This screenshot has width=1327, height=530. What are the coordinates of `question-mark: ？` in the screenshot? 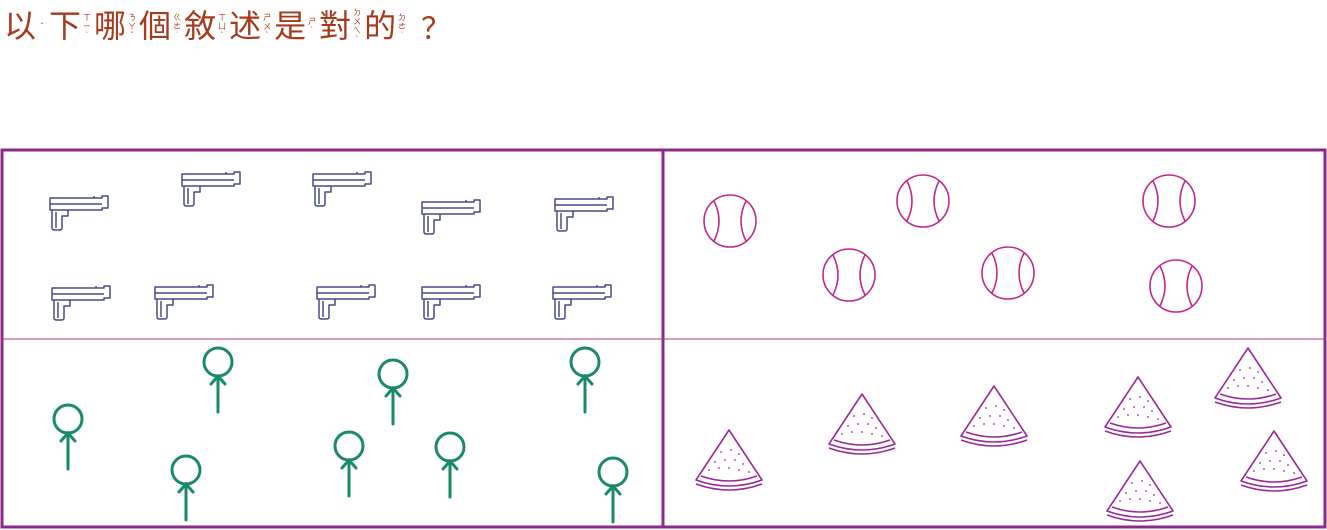 It's located at (436, 29).